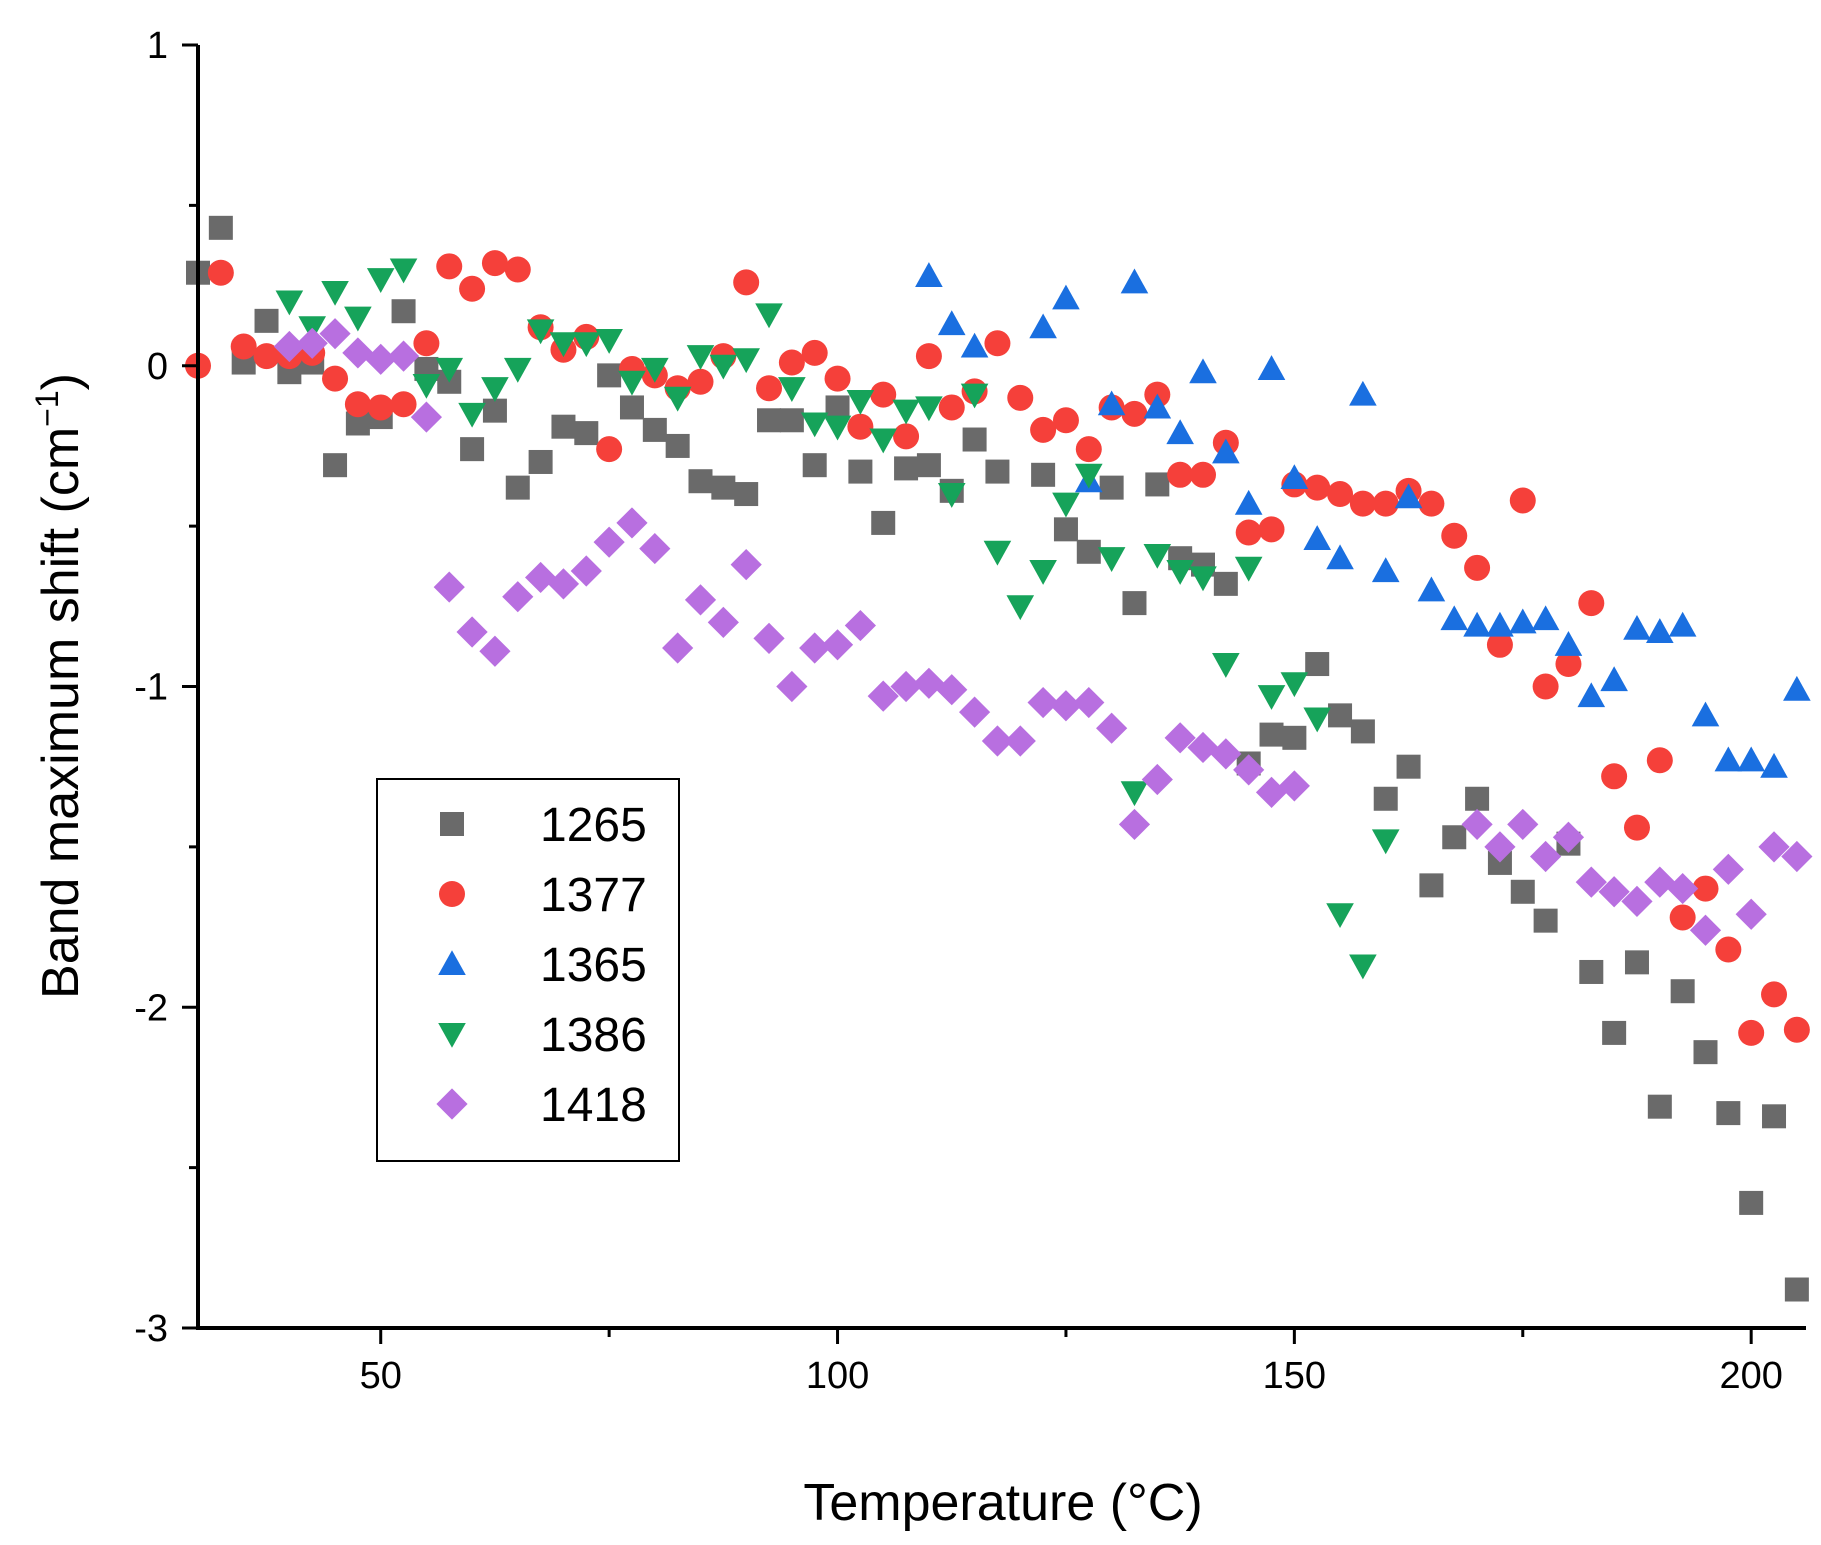  Describe the element at coordinates (528, 970) in the screenshot. I see `legend-box` at that location.